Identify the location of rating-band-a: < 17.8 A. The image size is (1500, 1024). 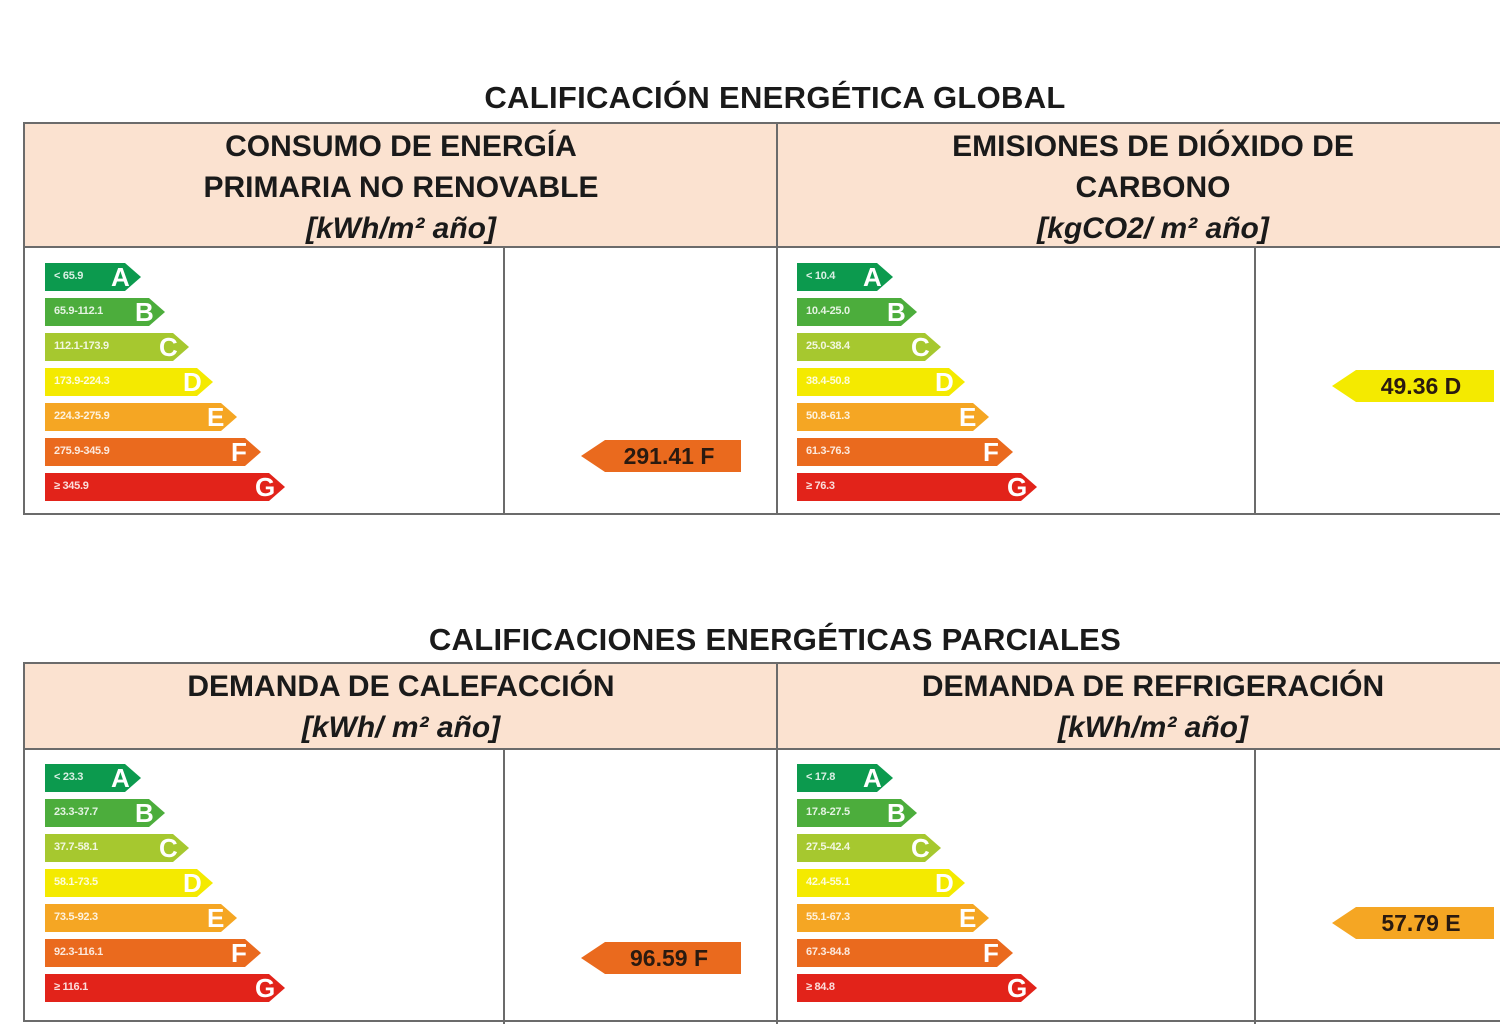
(845, 778).